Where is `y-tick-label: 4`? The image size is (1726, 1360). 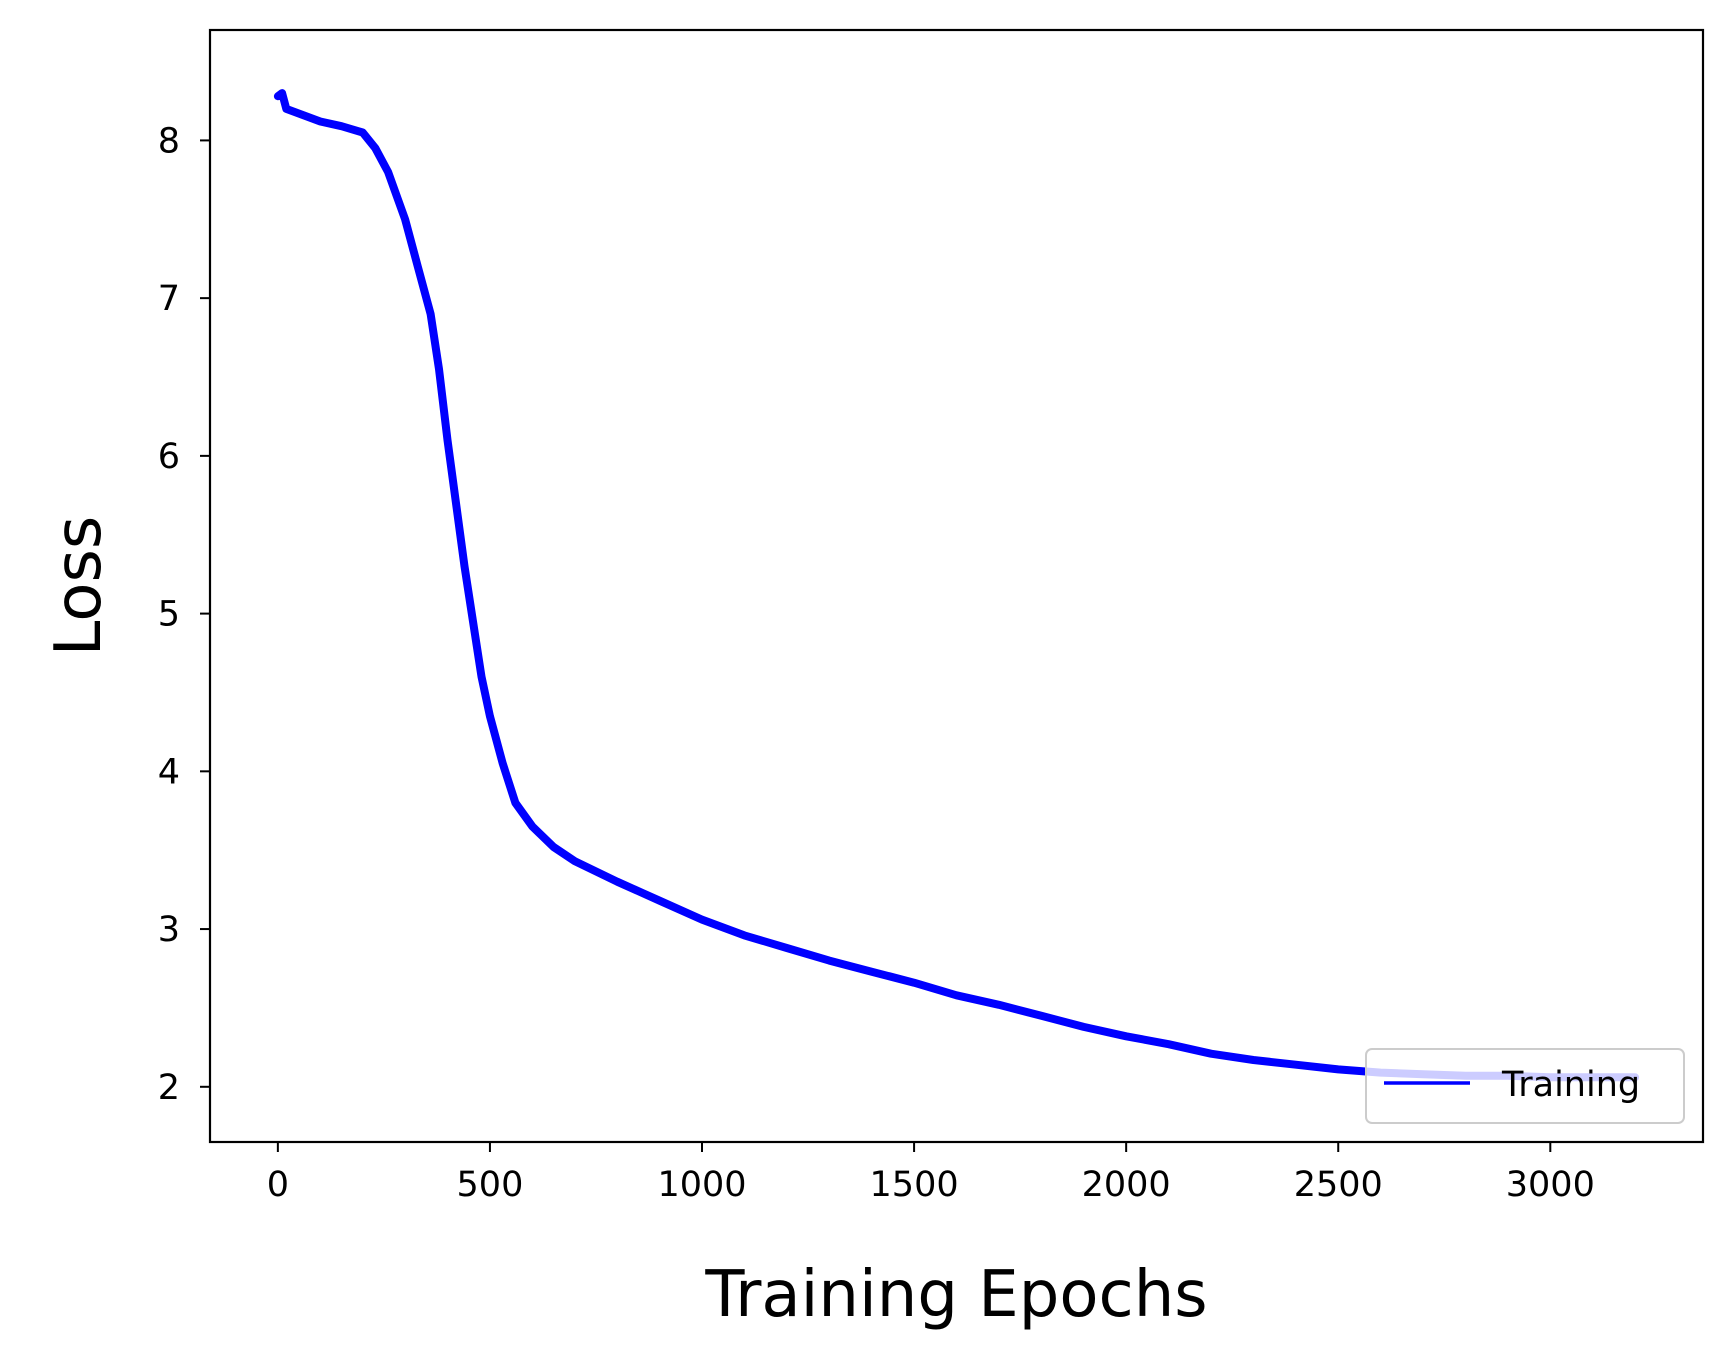 y-tick-label: 4 is located at coordinates (169, 772).